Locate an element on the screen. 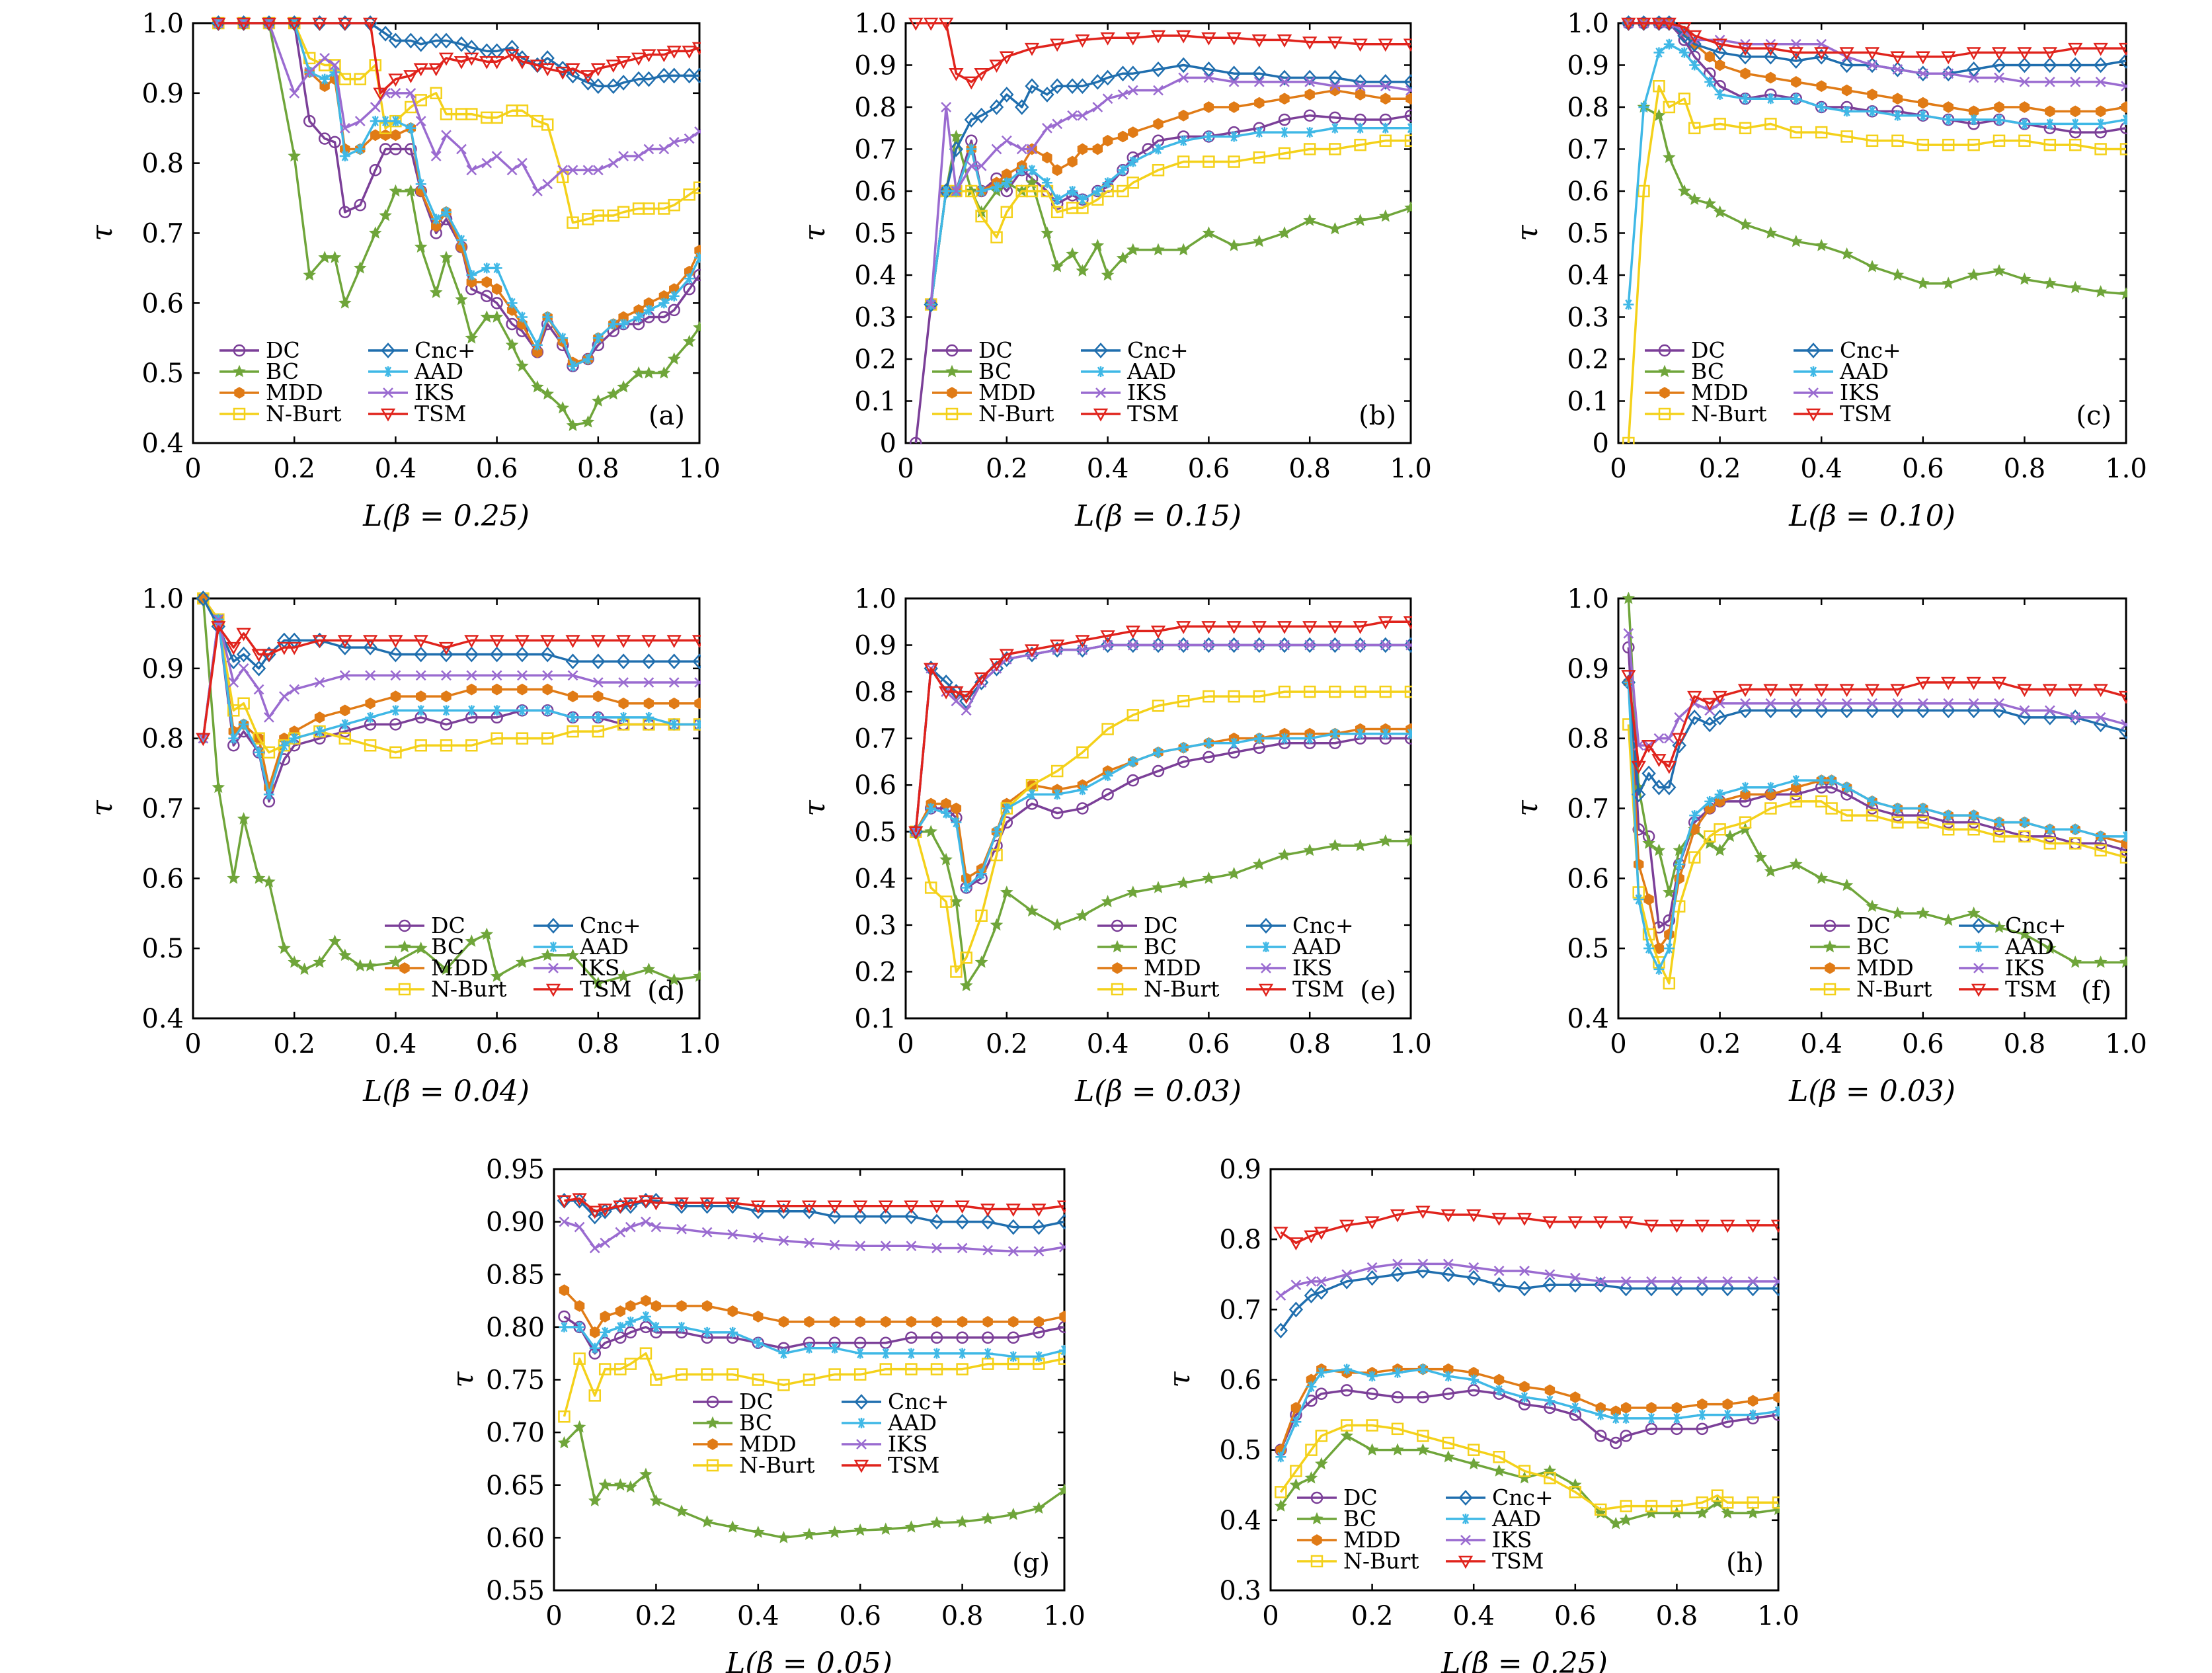 The height and width of the screenshot is (1673, 2212). x-tick-label: 0.8 is located at coordinates (1677, 1616).